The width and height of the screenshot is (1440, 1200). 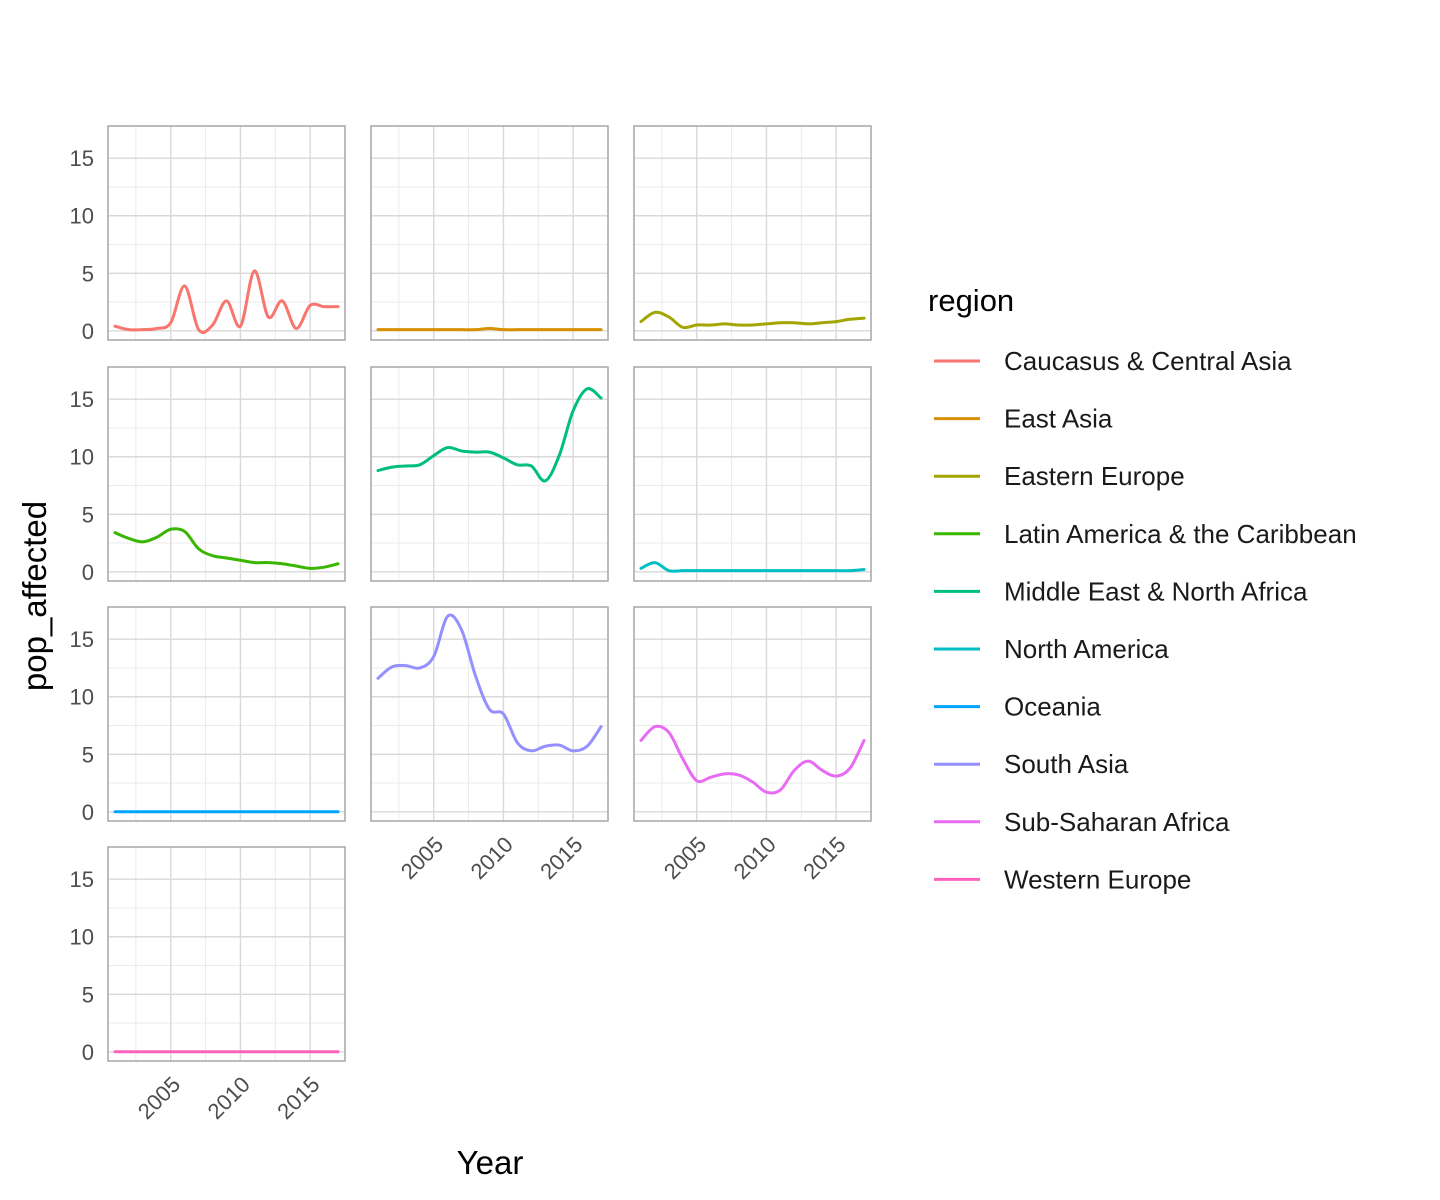 I want to click on legend-label: Eastern Europe, so click(x=1094, y=476).